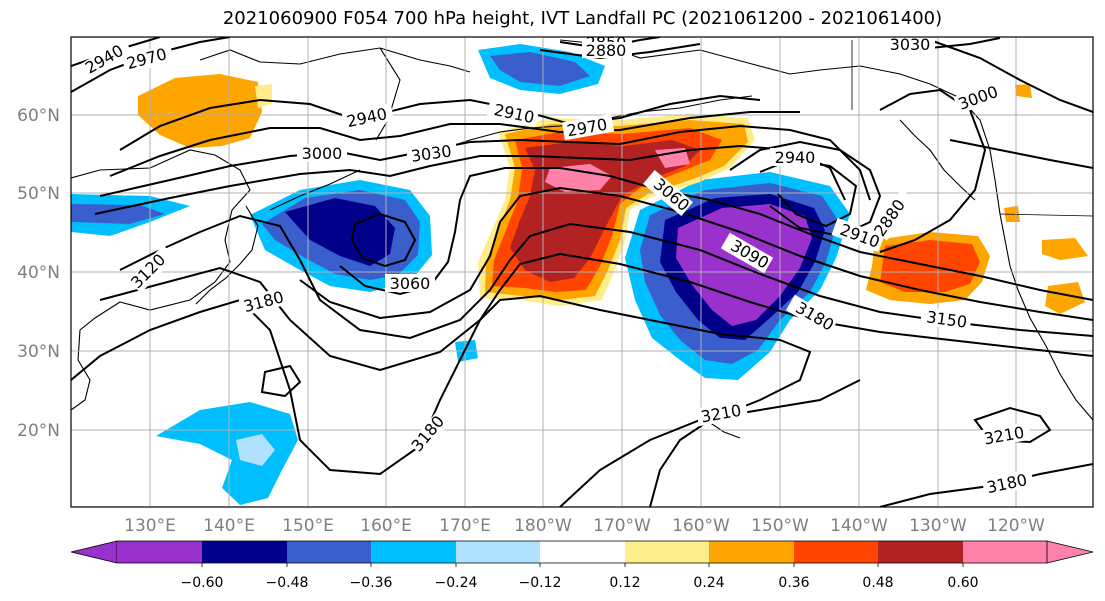 Image resolution: width=1105 pixels, height=601 pixels. I want to click on contour-label: 3000, so click(322, 153).